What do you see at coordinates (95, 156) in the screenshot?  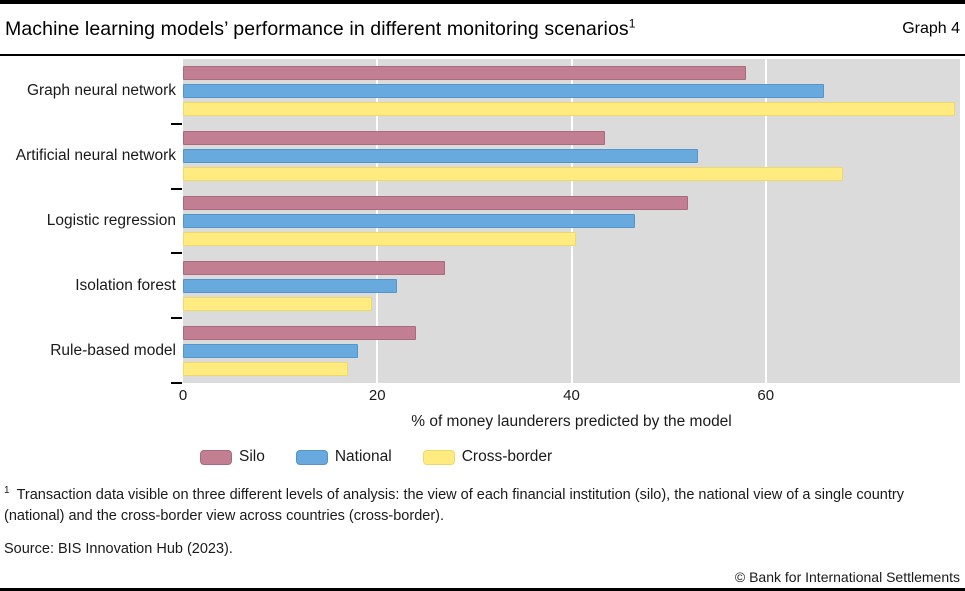 I see `category-label: Artificial neural network` at bounding box center [95, 156].